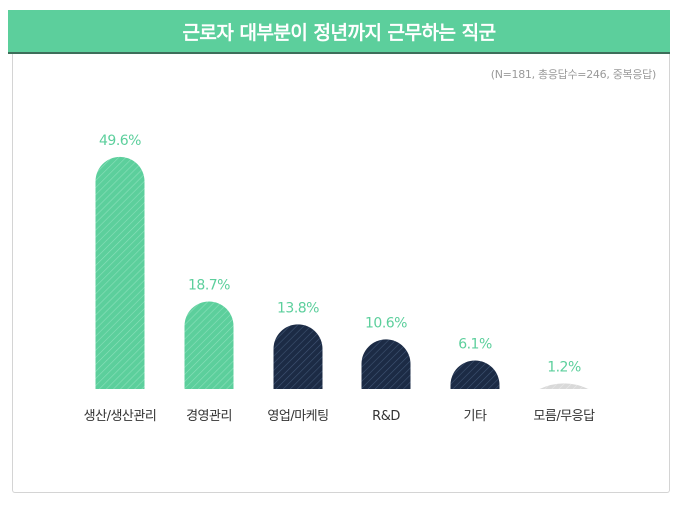  Describe the element at coordinates (564, 416) in the screenshot. I see `category-label: 모름/무응답` at that location.